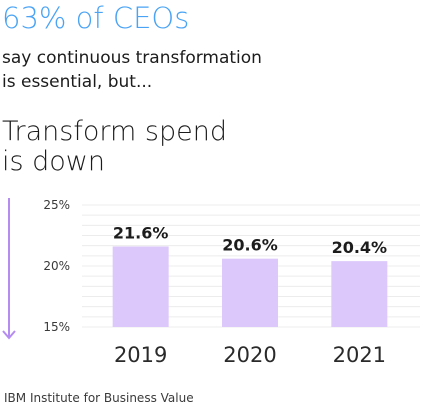 This screenshot has height=409, width=422. I want to click on y-axis-ticks: 25% 20% 15%, so click(56, 266).